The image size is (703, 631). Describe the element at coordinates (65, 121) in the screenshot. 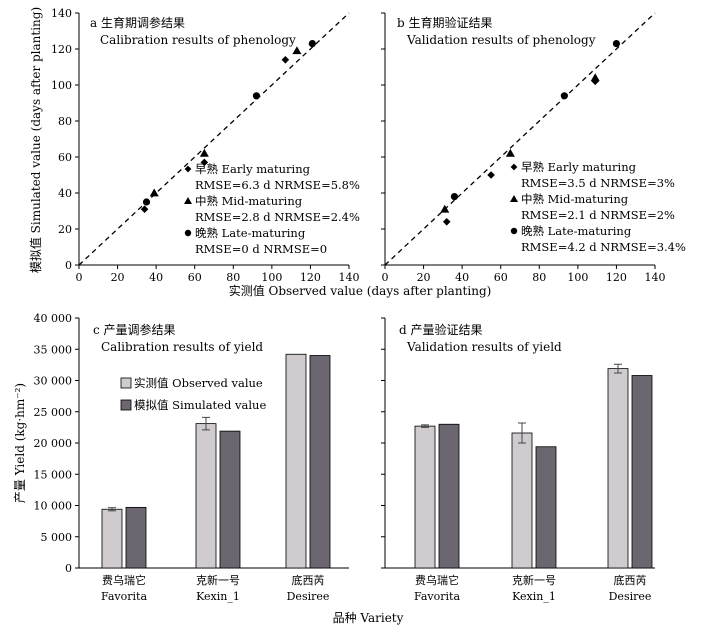

I see `scatter-a-y-tick-label: 80` at that location.